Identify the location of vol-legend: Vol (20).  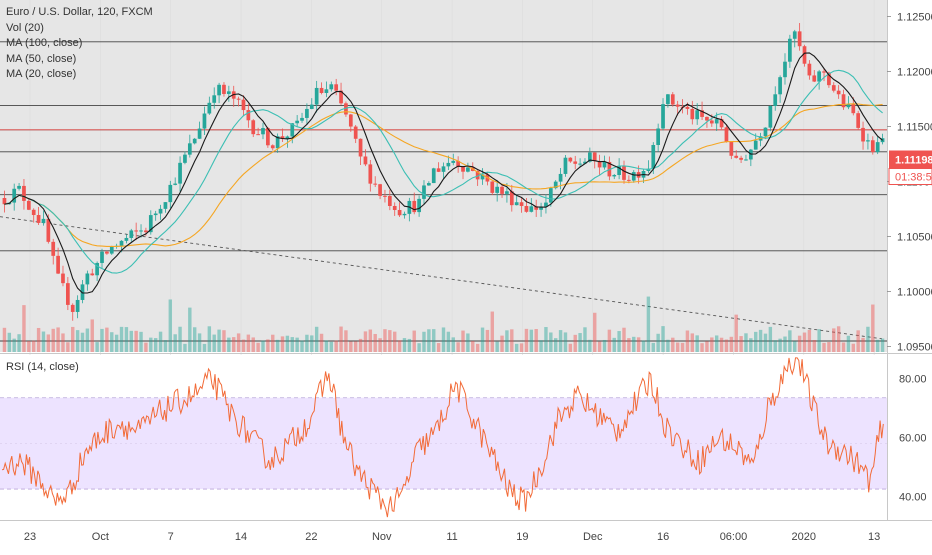
(25, 27).